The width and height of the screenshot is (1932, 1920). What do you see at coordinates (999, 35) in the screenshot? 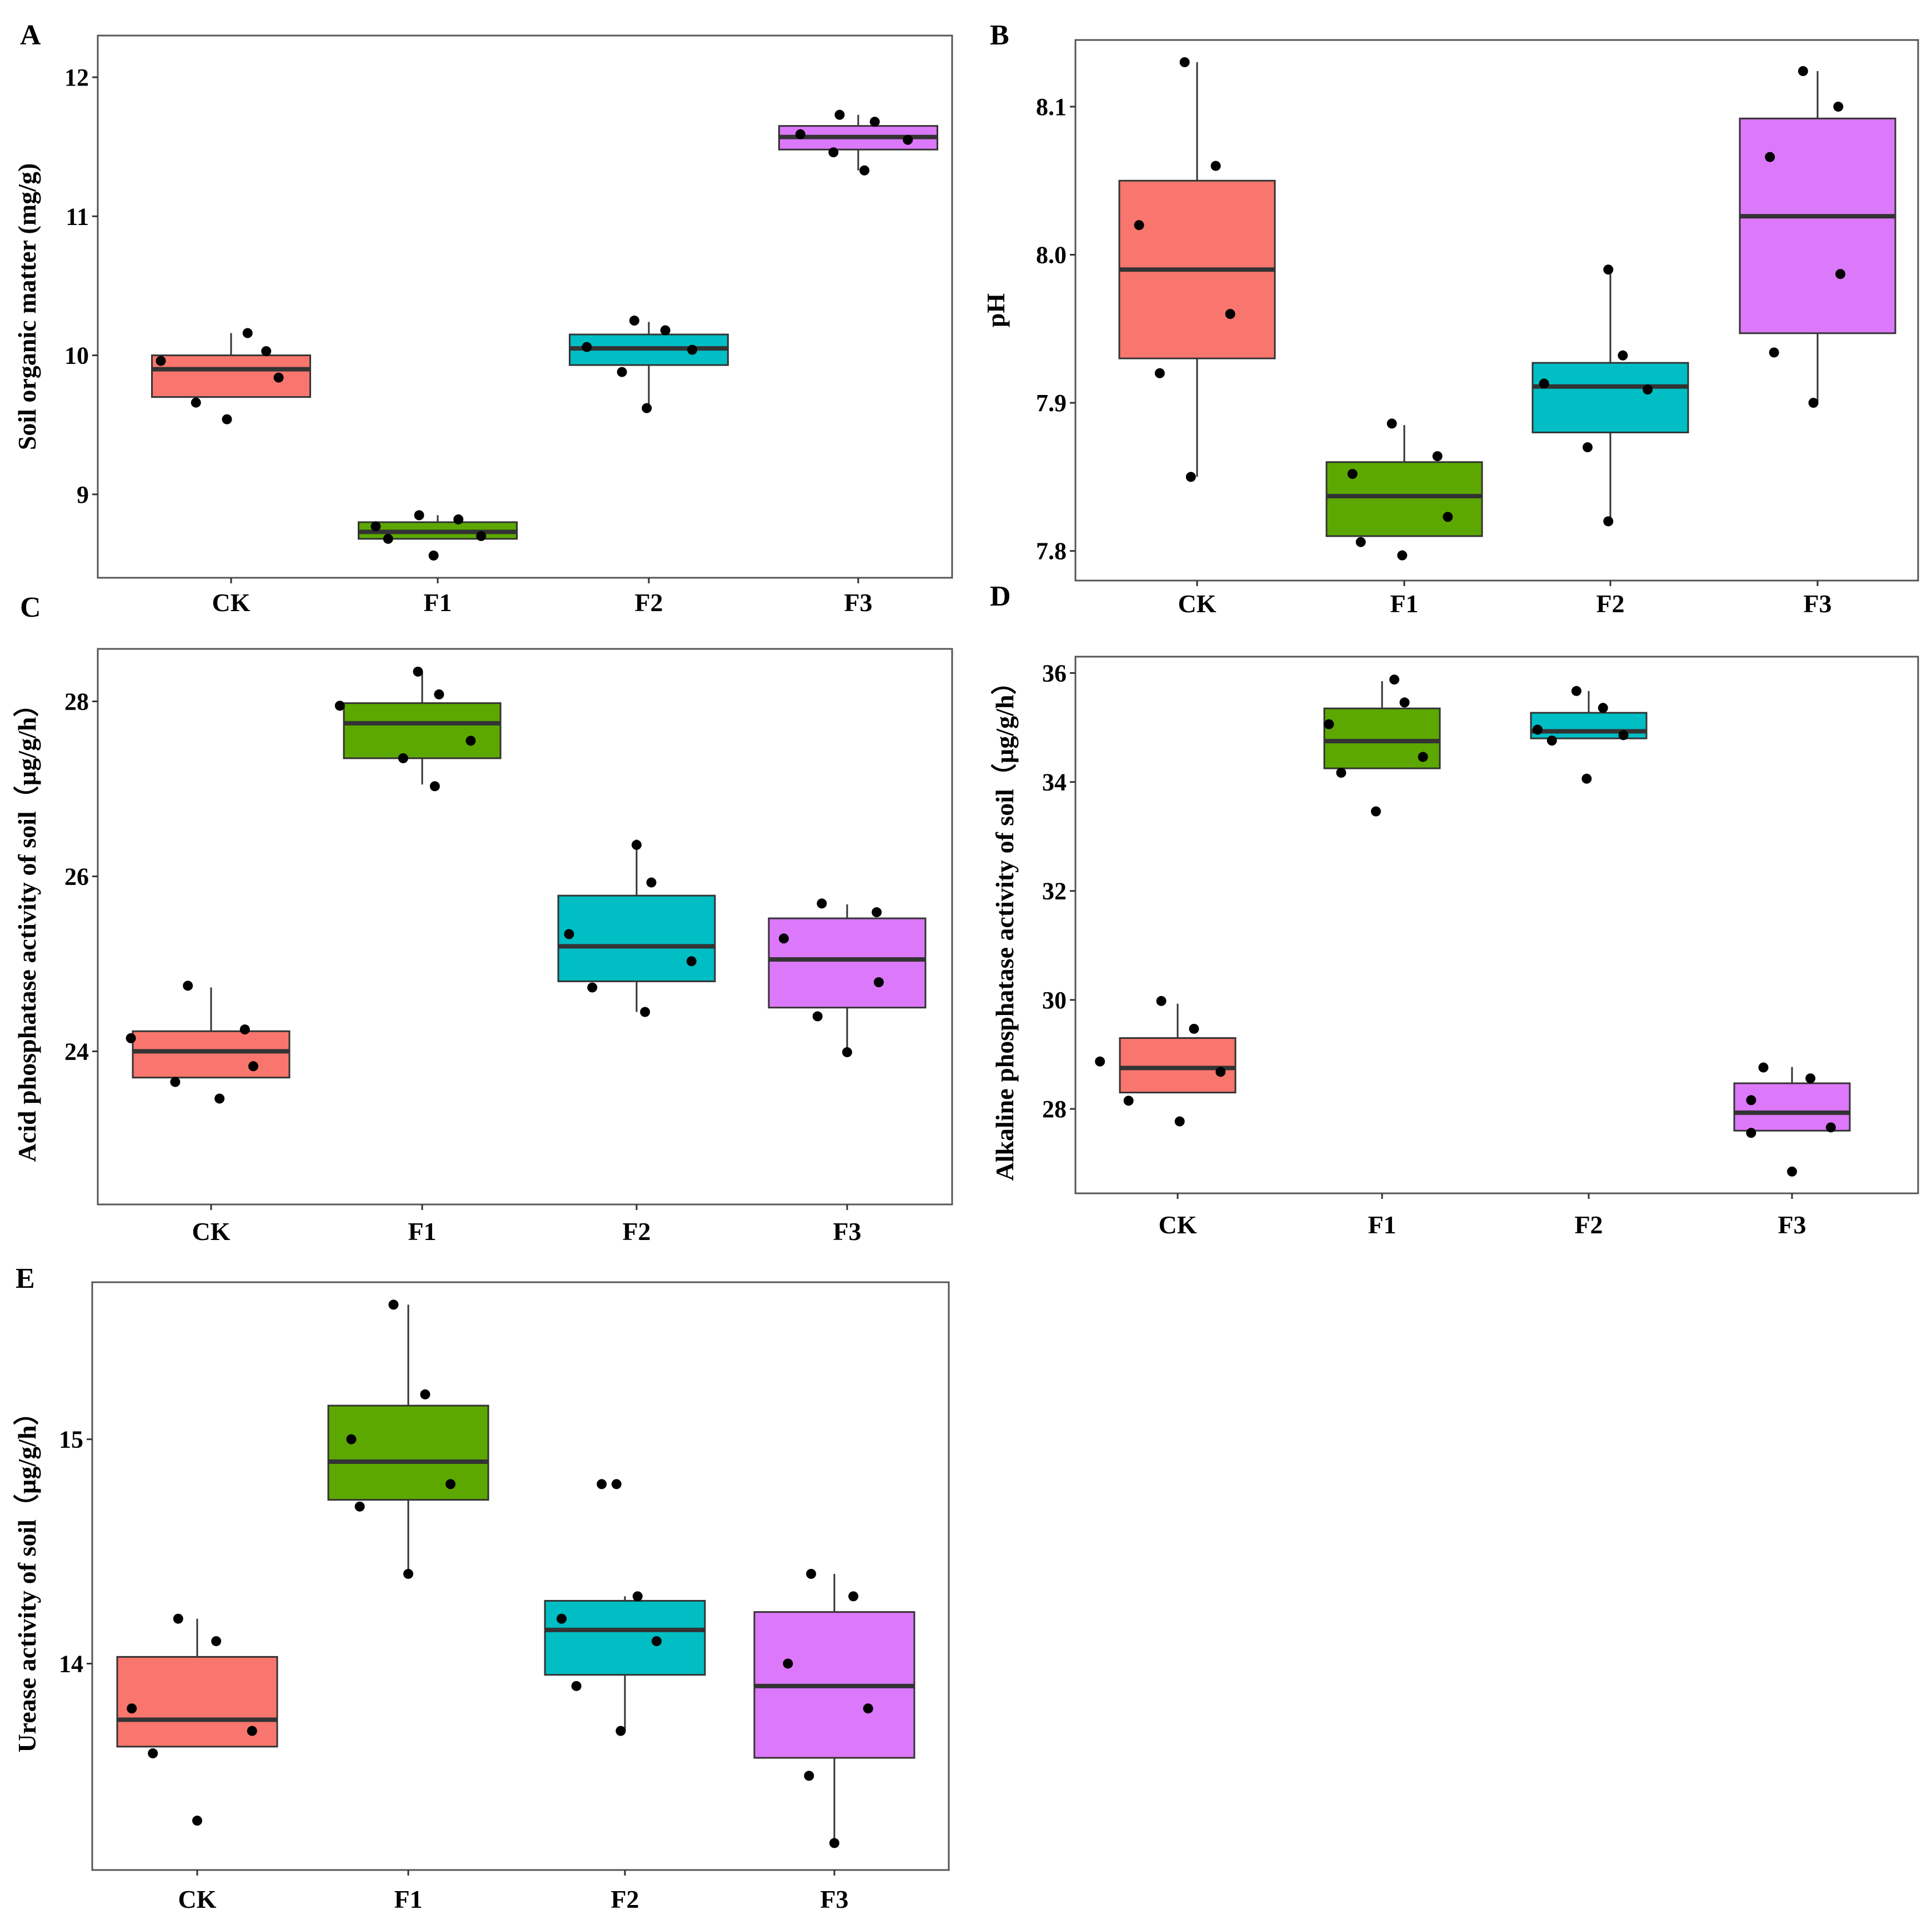
I see `panel-letter: B` at bounding box center [999, 35].